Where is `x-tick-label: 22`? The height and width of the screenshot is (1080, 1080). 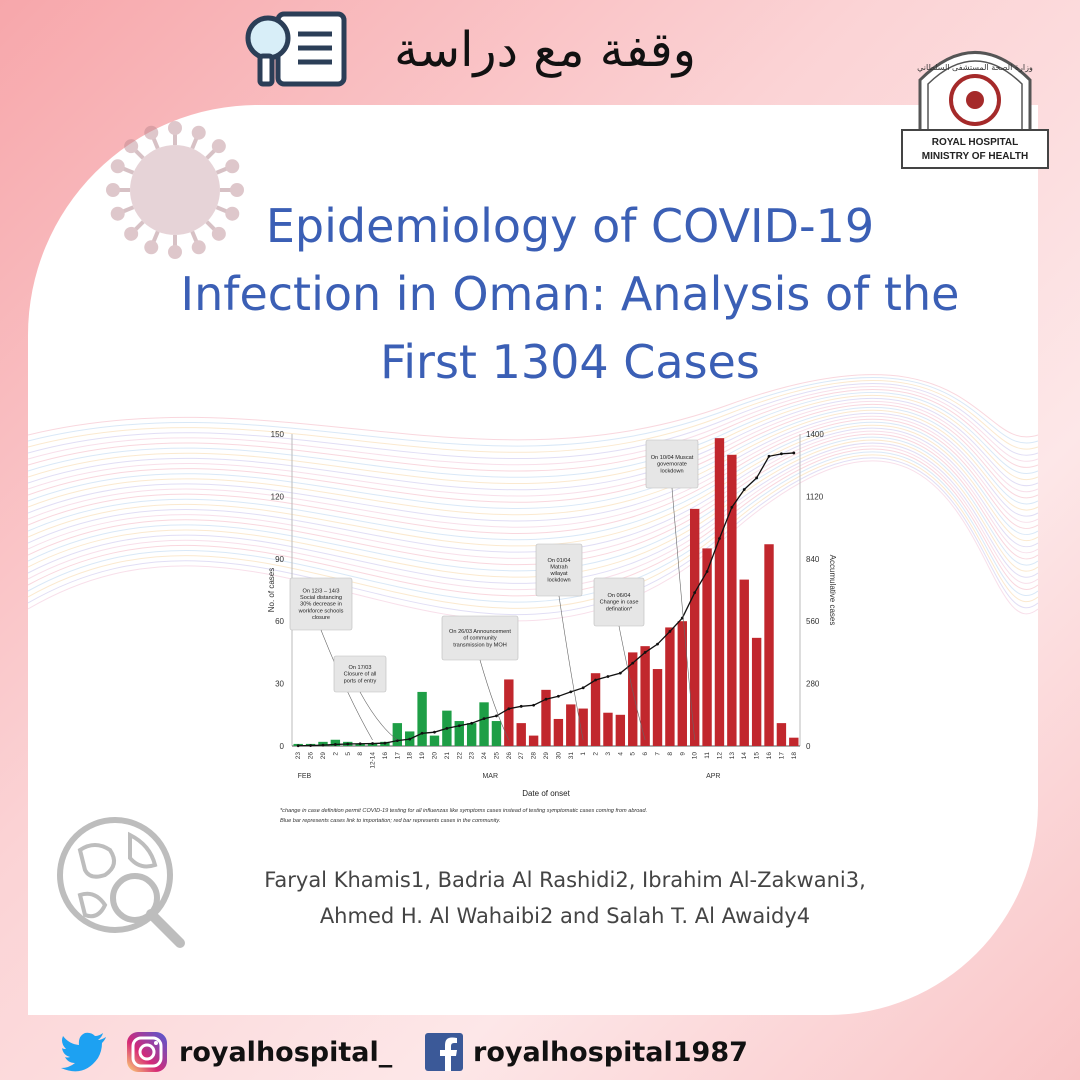
x-tick-label: 22 is located at coordinates (459, 756).